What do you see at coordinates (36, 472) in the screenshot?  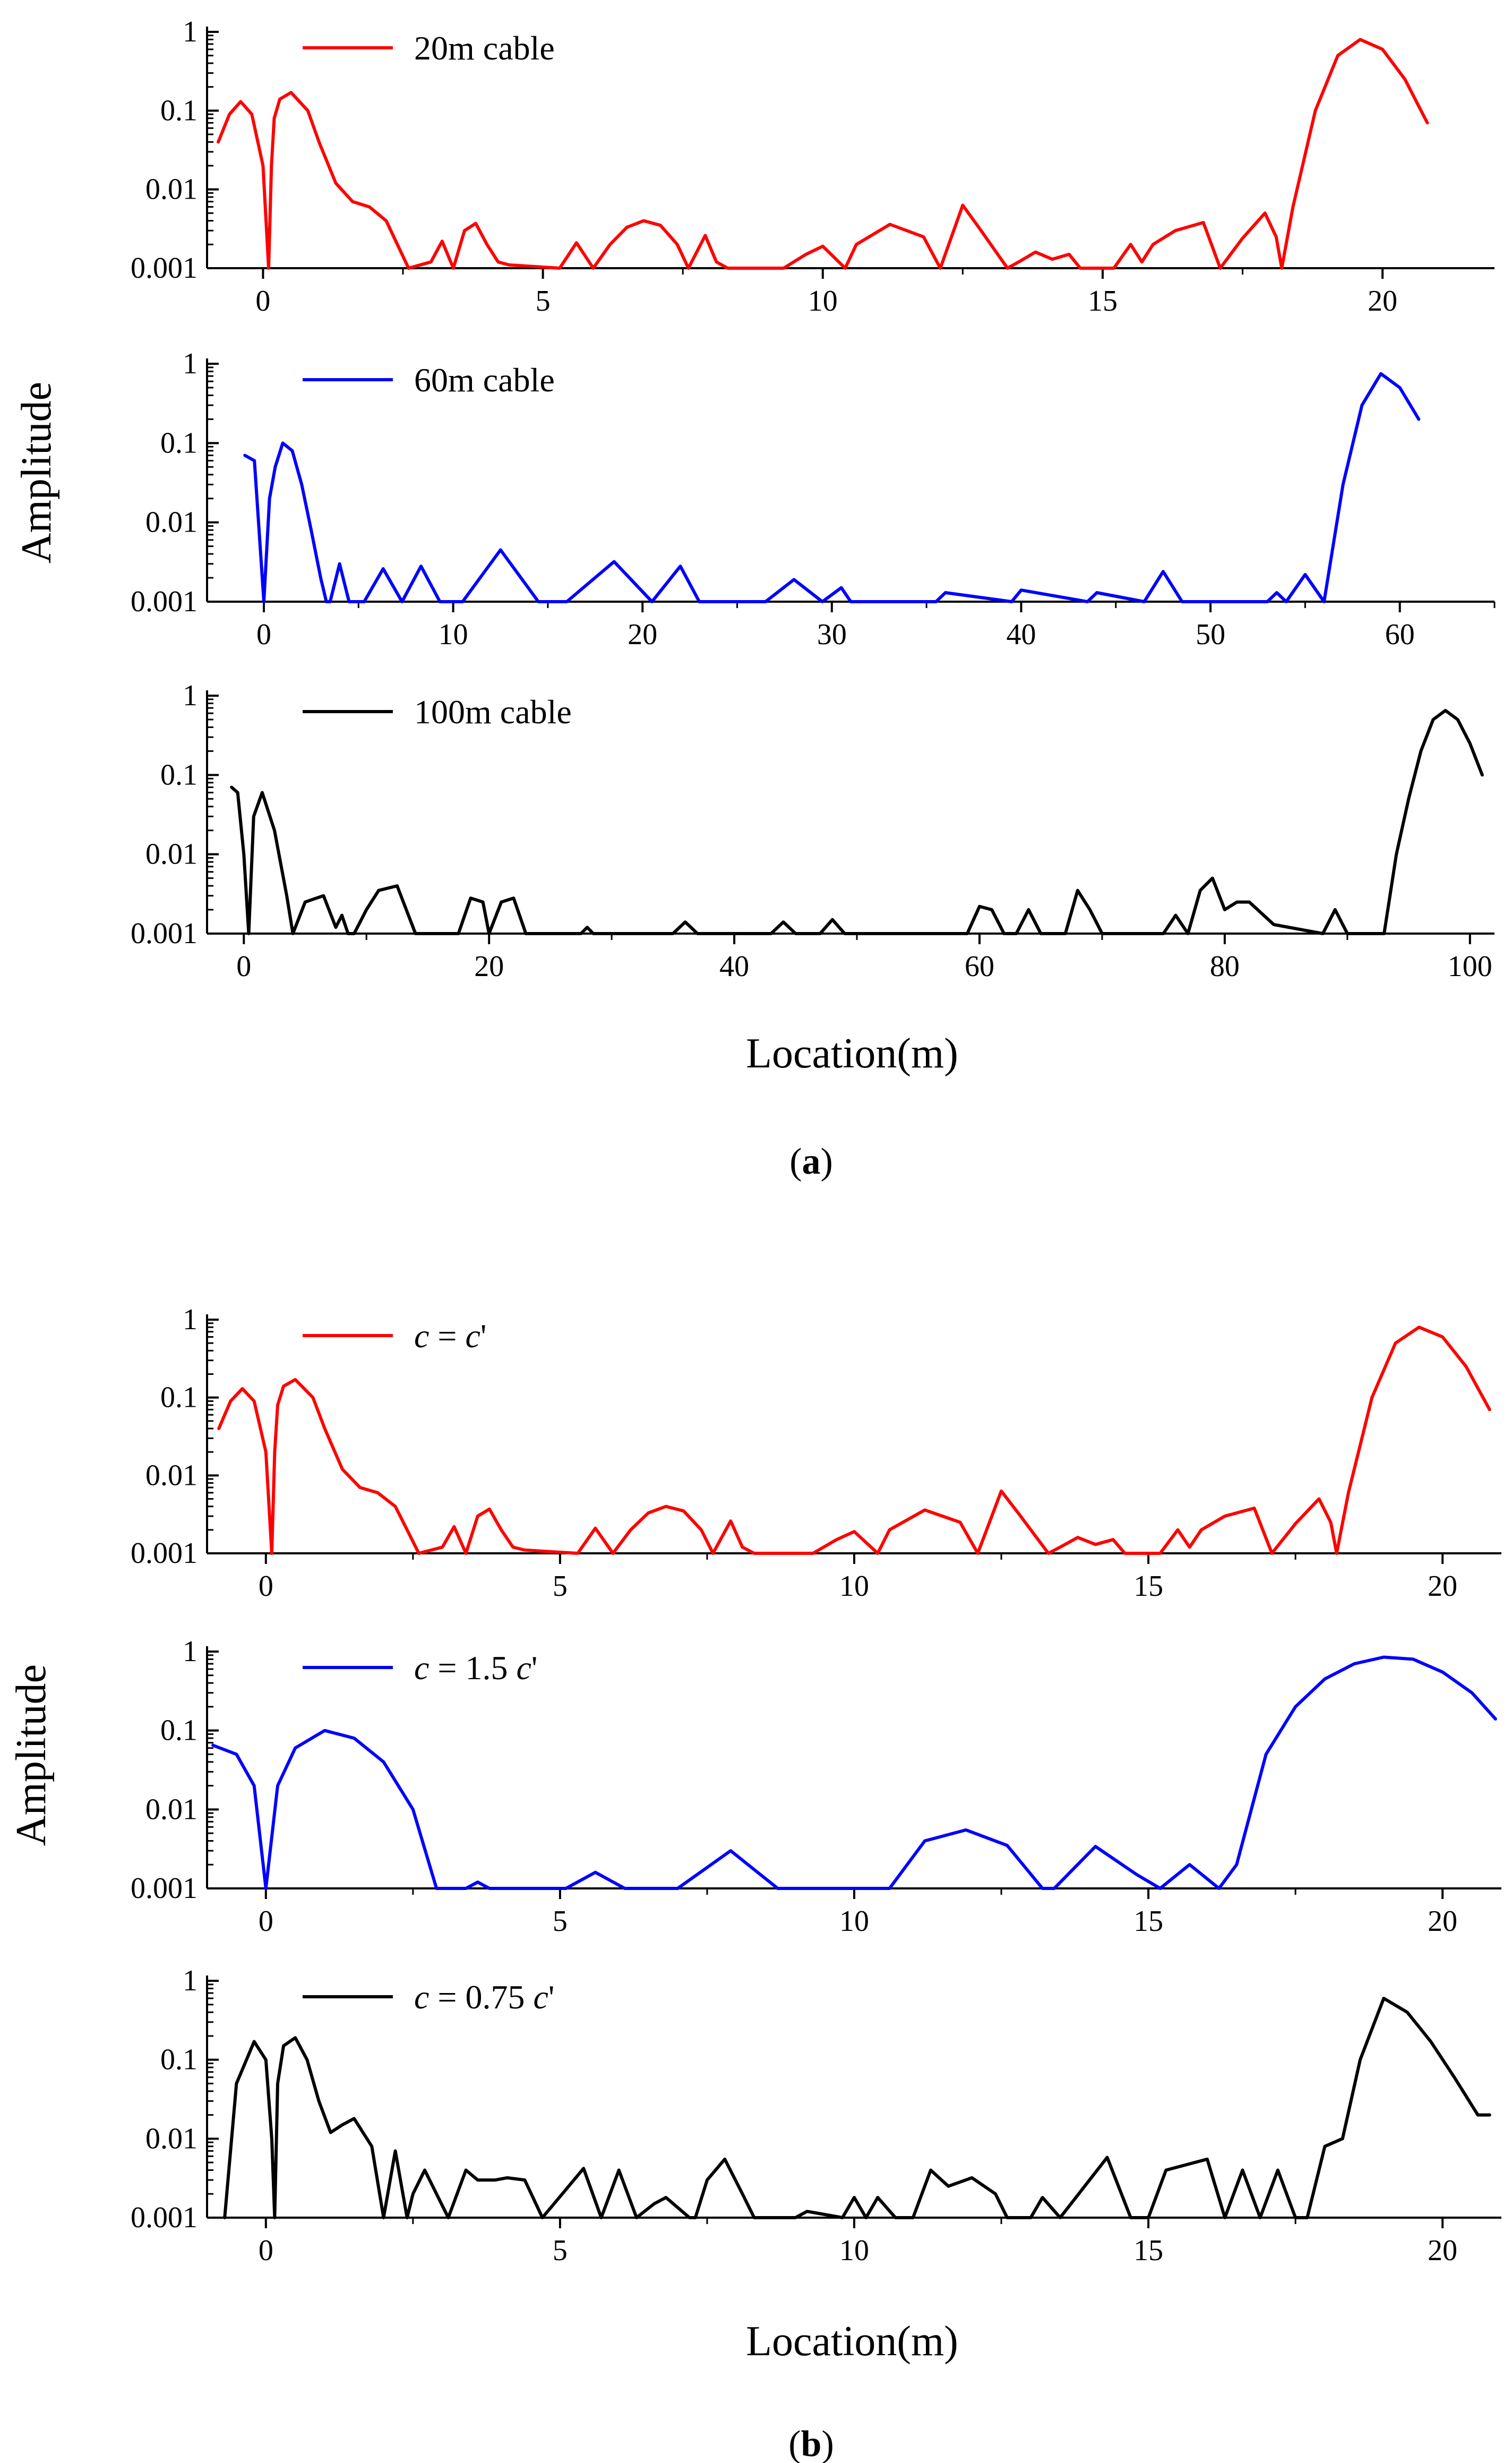 I see `y-axis-title-a: Amplitude` at bounding box center [36, 472].